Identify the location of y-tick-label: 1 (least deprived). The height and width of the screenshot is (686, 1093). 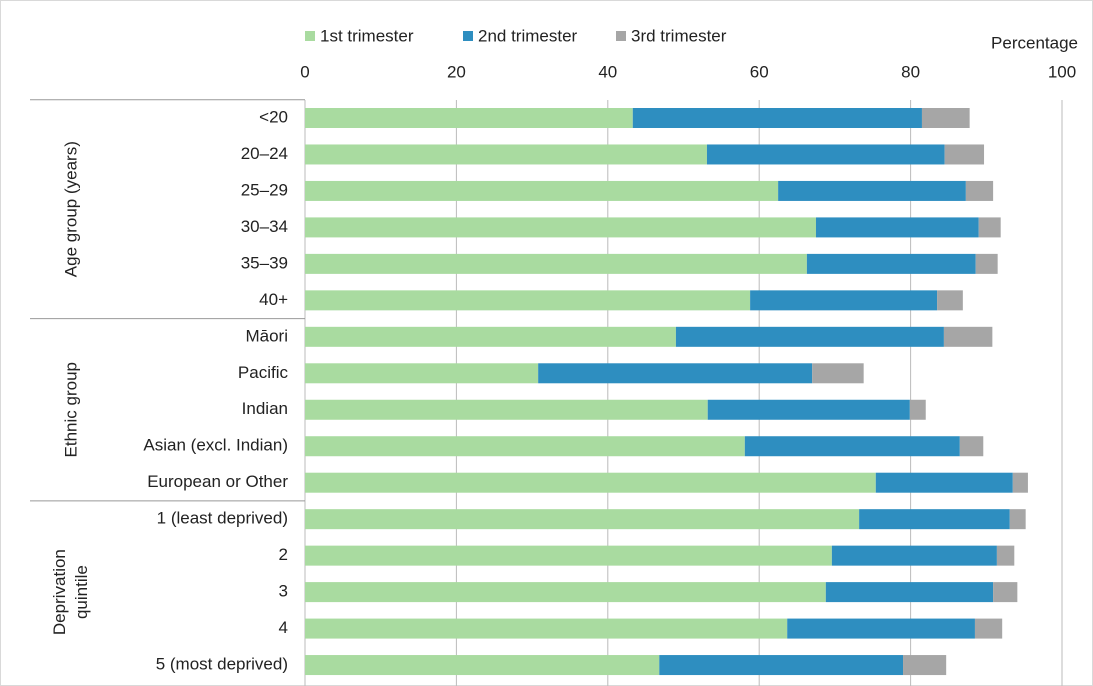
(222, 518).